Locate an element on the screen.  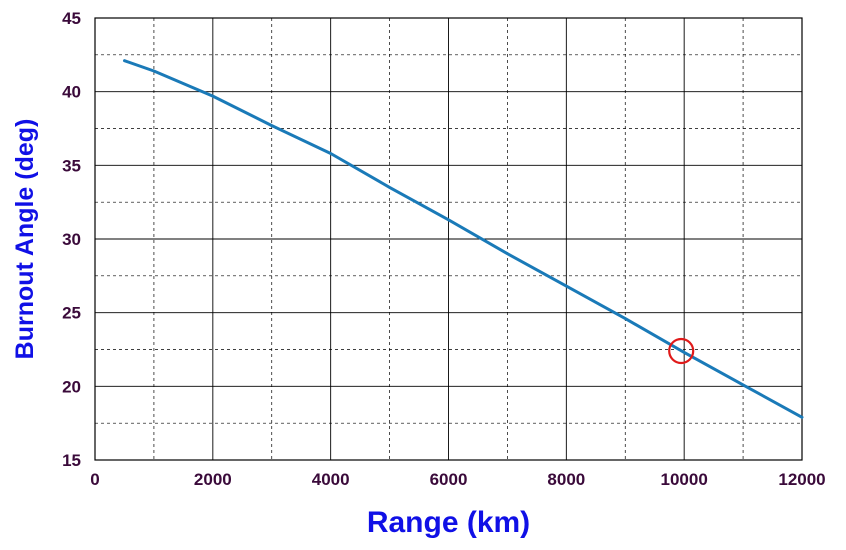
y-tick-label: 30 is located at coordinates (71, 239).